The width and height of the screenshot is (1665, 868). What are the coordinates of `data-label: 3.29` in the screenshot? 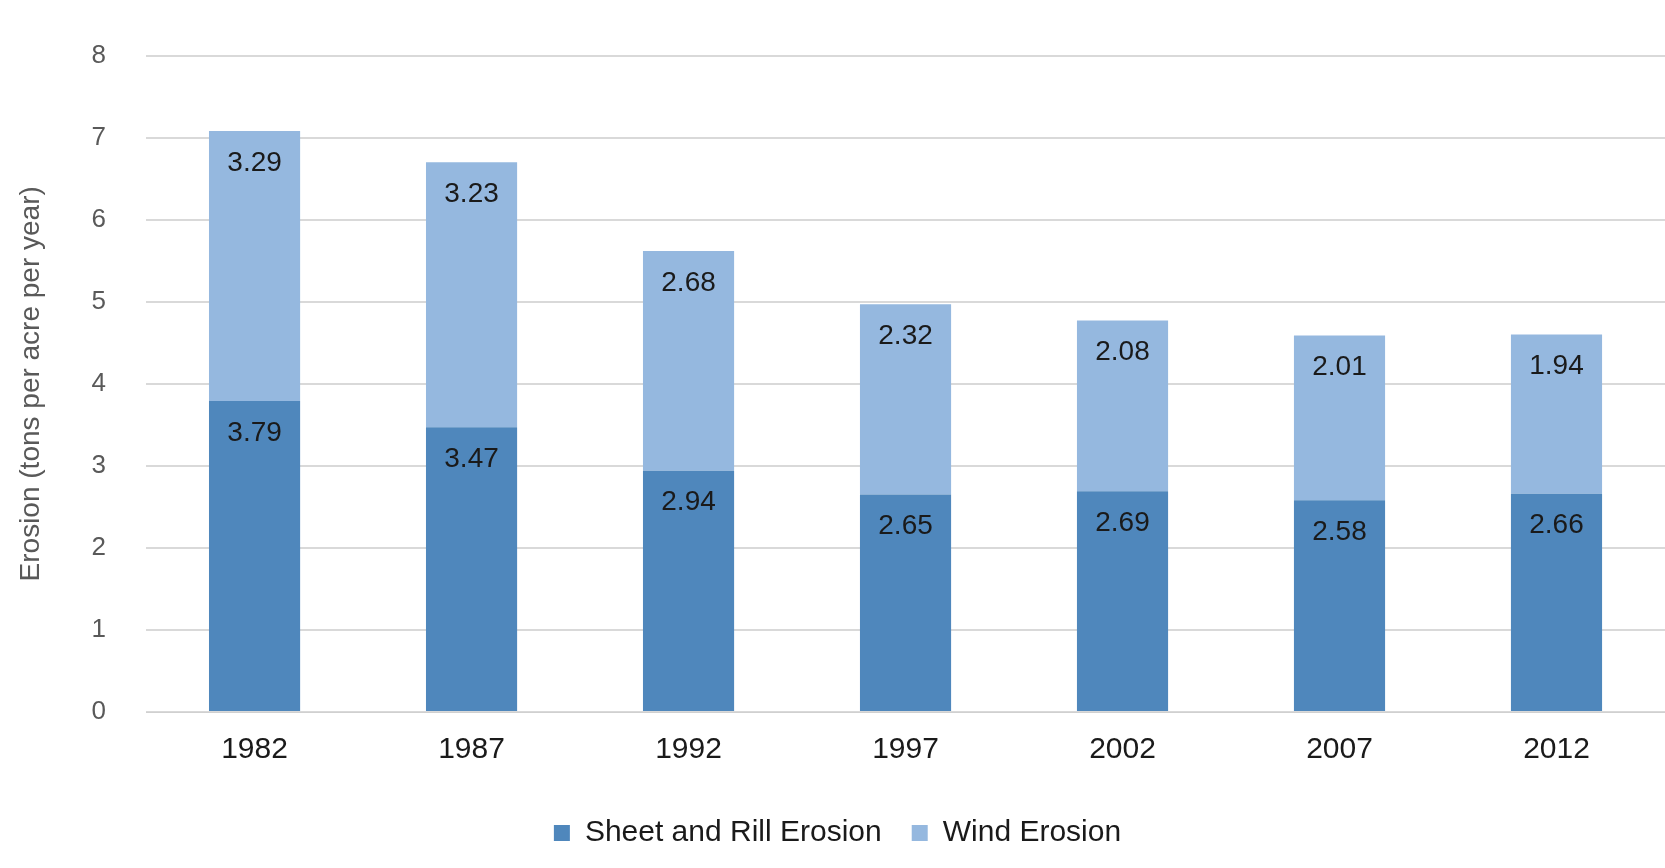 It's located at (254, 161).